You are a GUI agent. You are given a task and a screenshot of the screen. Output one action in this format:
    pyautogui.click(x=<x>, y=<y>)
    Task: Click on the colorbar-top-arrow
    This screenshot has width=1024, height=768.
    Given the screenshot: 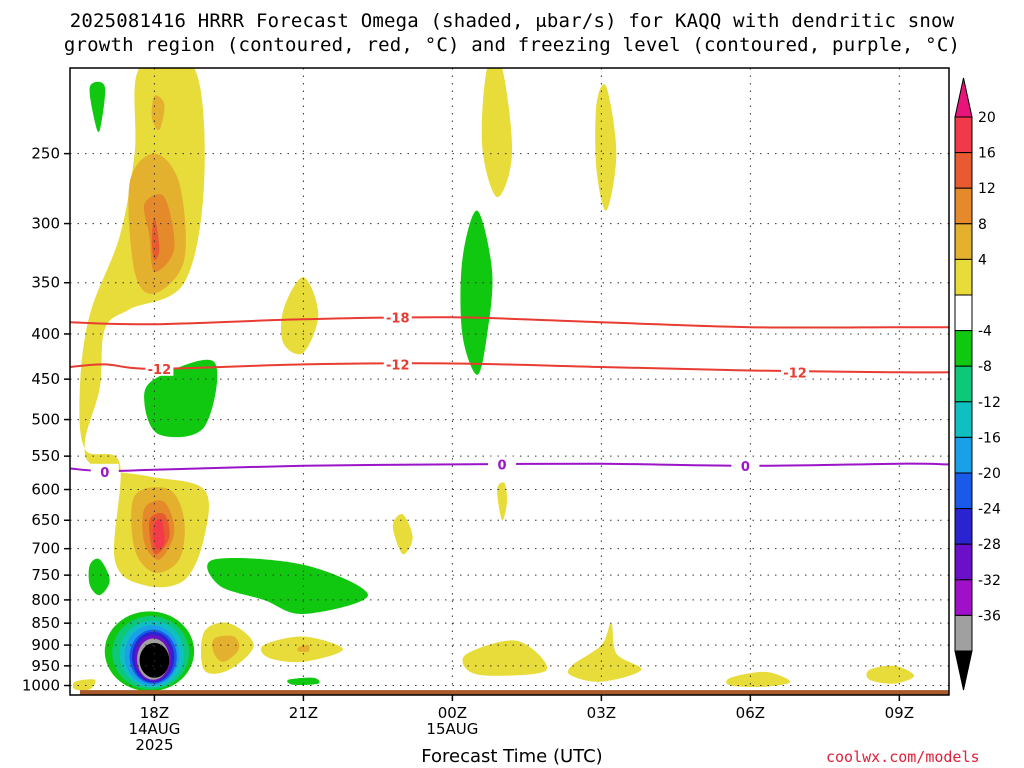 What is the action you would take?
    pyautogui.click(x=963, y=97)
    